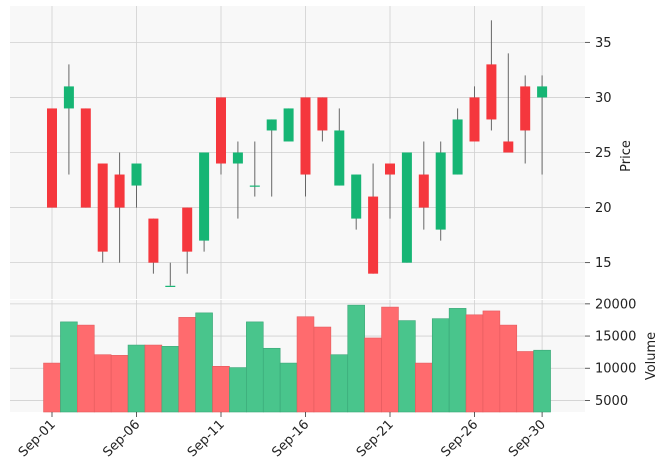 This screenshot has width=669, height=476. Describe the element at coordinates (651, 356) in the screenshot. I see `volume-axis-title: Volume` at that location.